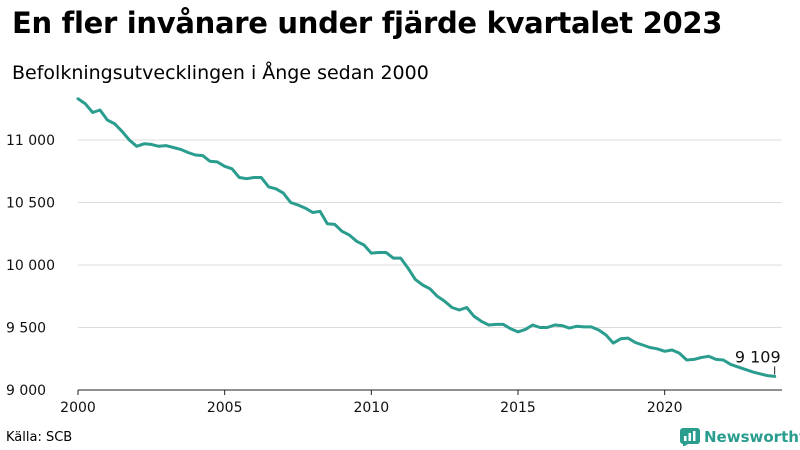  I want to click on x-tick-label: 2000, so click(78, 408).